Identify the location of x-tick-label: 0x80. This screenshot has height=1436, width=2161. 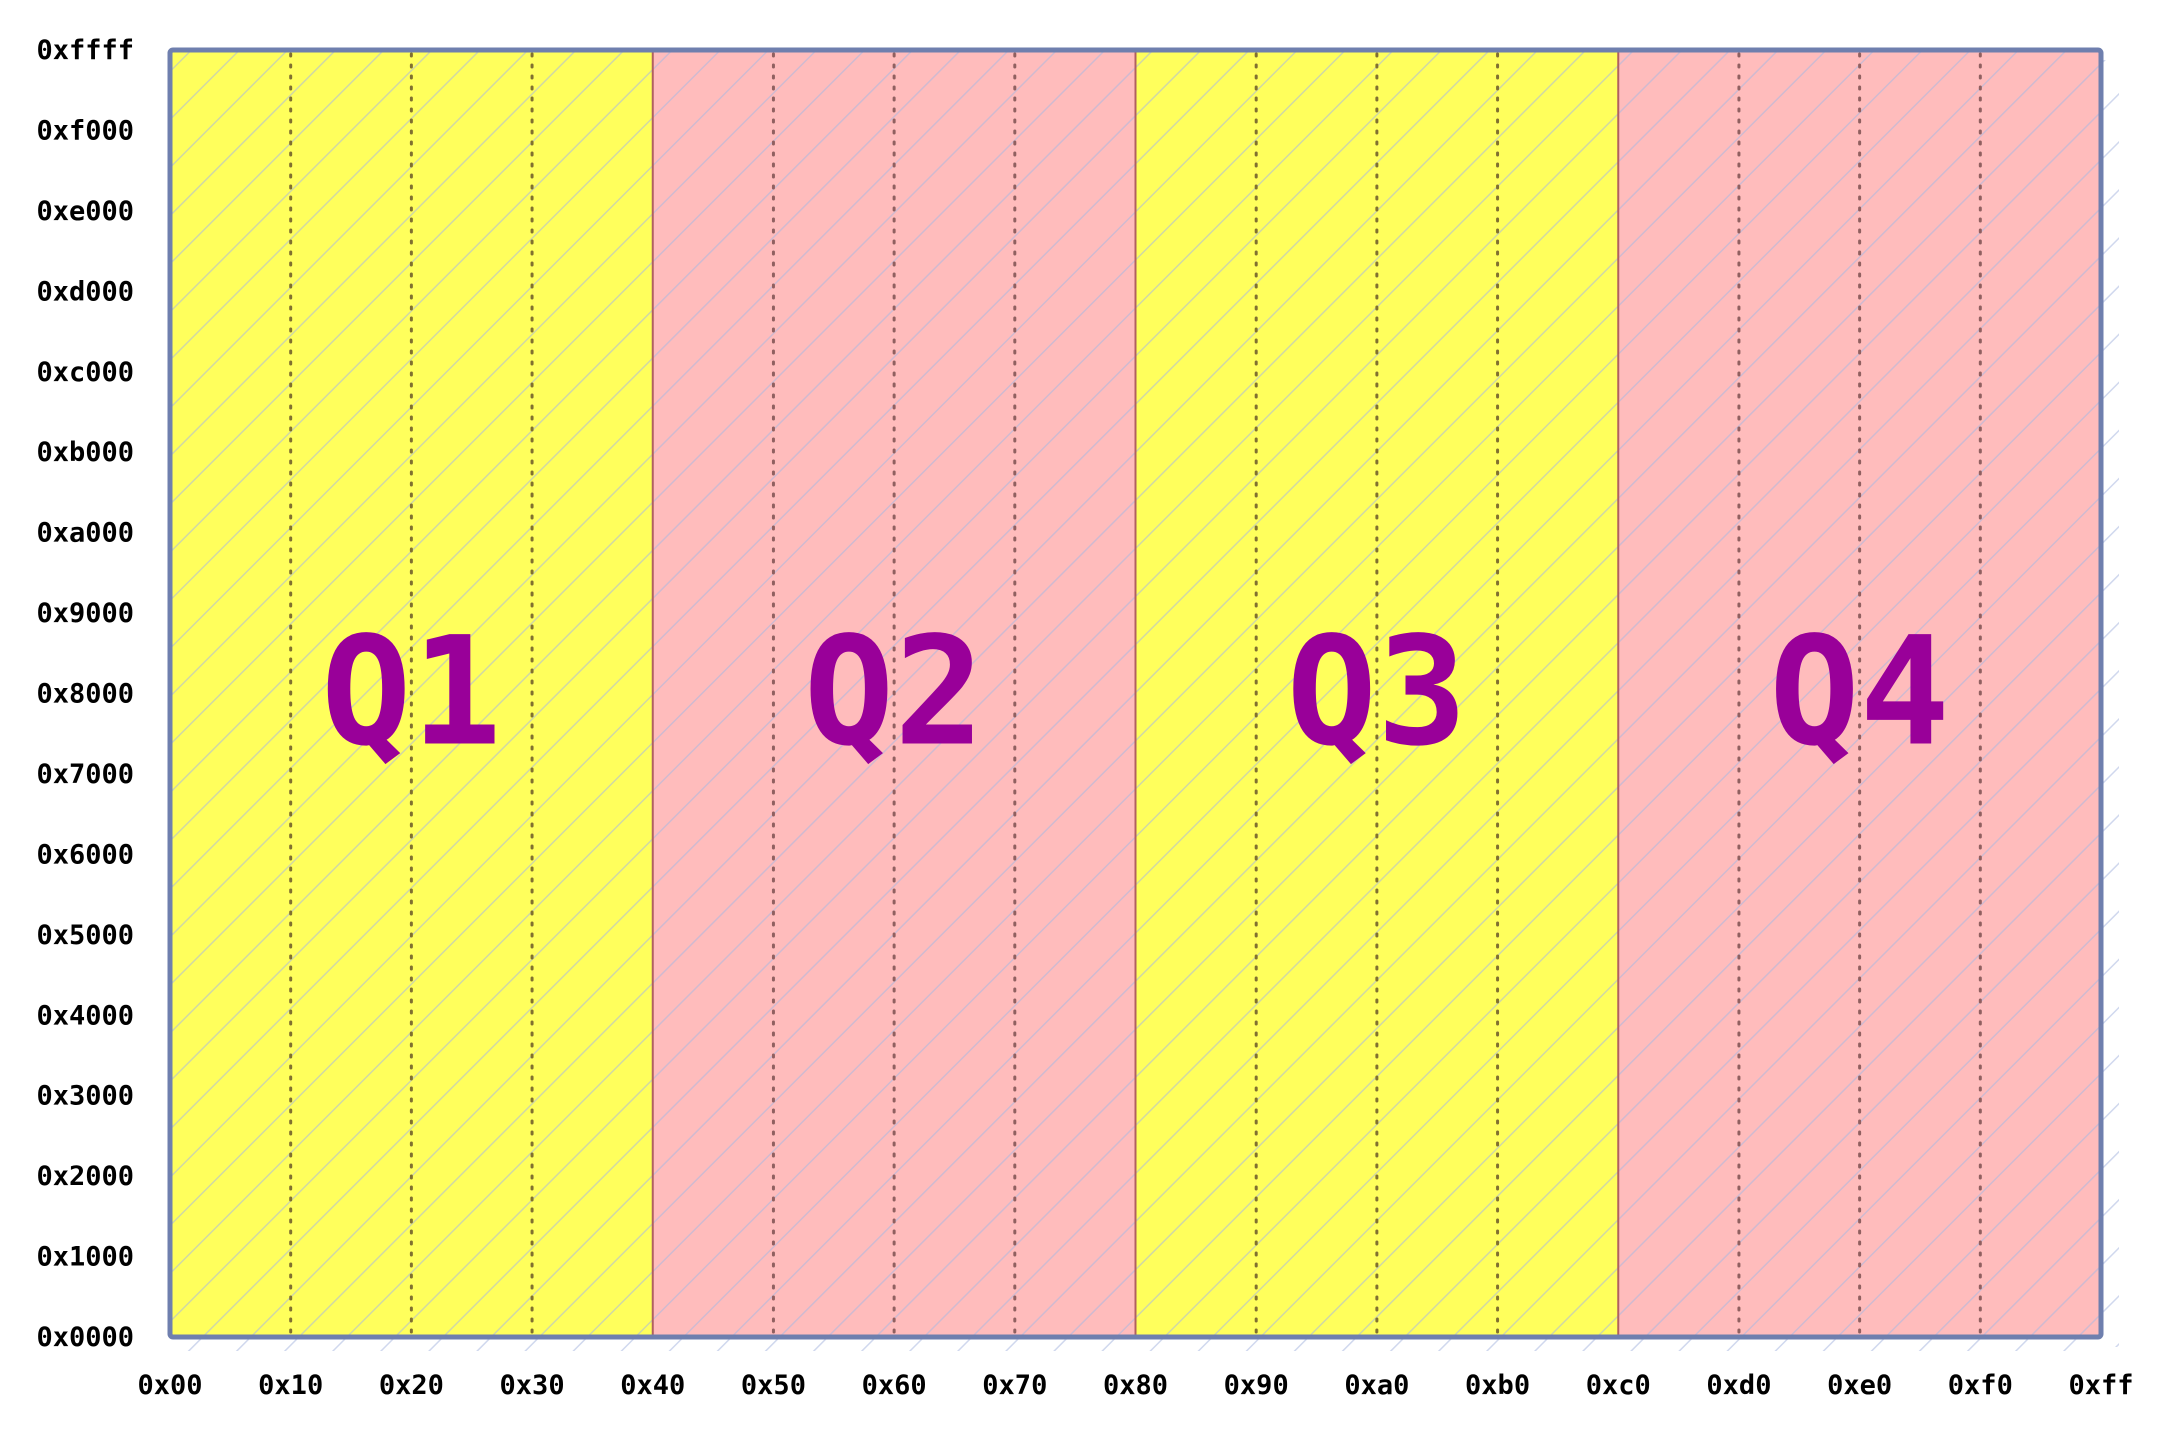
(1135, 1385).